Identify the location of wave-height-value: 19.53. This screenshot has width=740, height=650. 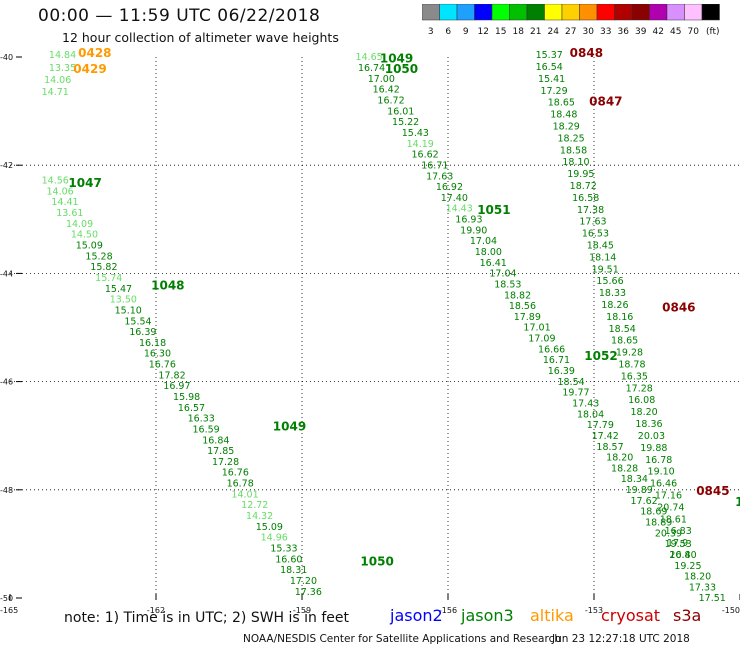
(678, 544).